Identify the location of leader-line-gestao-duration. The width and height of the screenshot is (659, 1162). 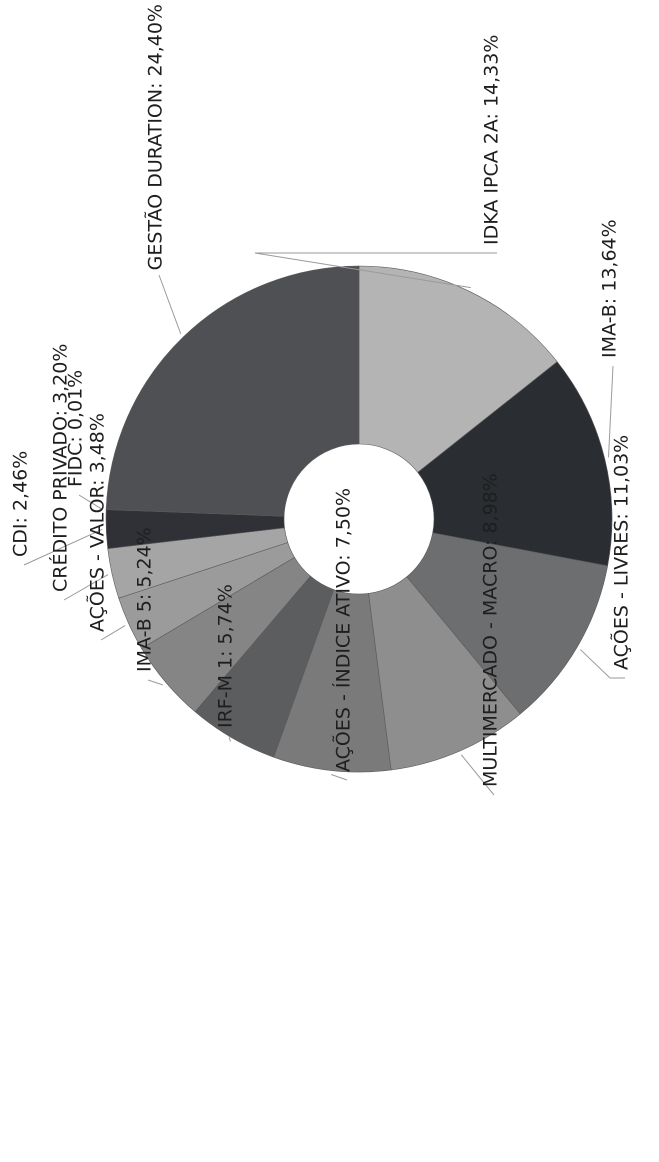
(170, 304).